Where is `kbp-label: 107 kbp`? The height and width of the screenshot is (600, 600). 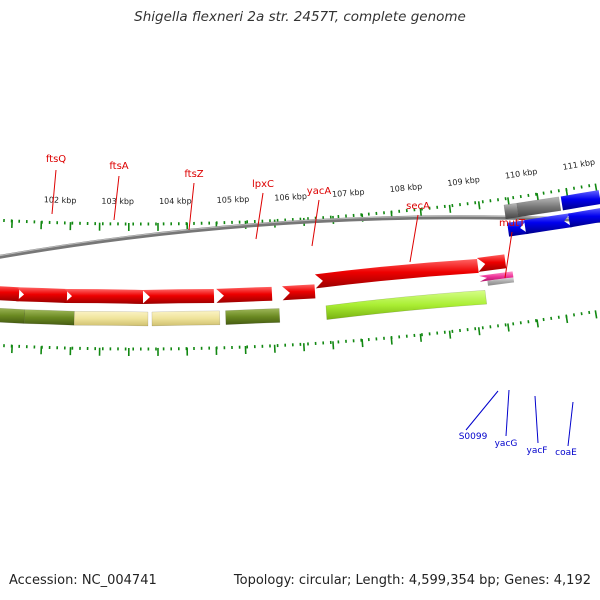
kbp-label: 107 kbp is located at coordinates (348, 193).